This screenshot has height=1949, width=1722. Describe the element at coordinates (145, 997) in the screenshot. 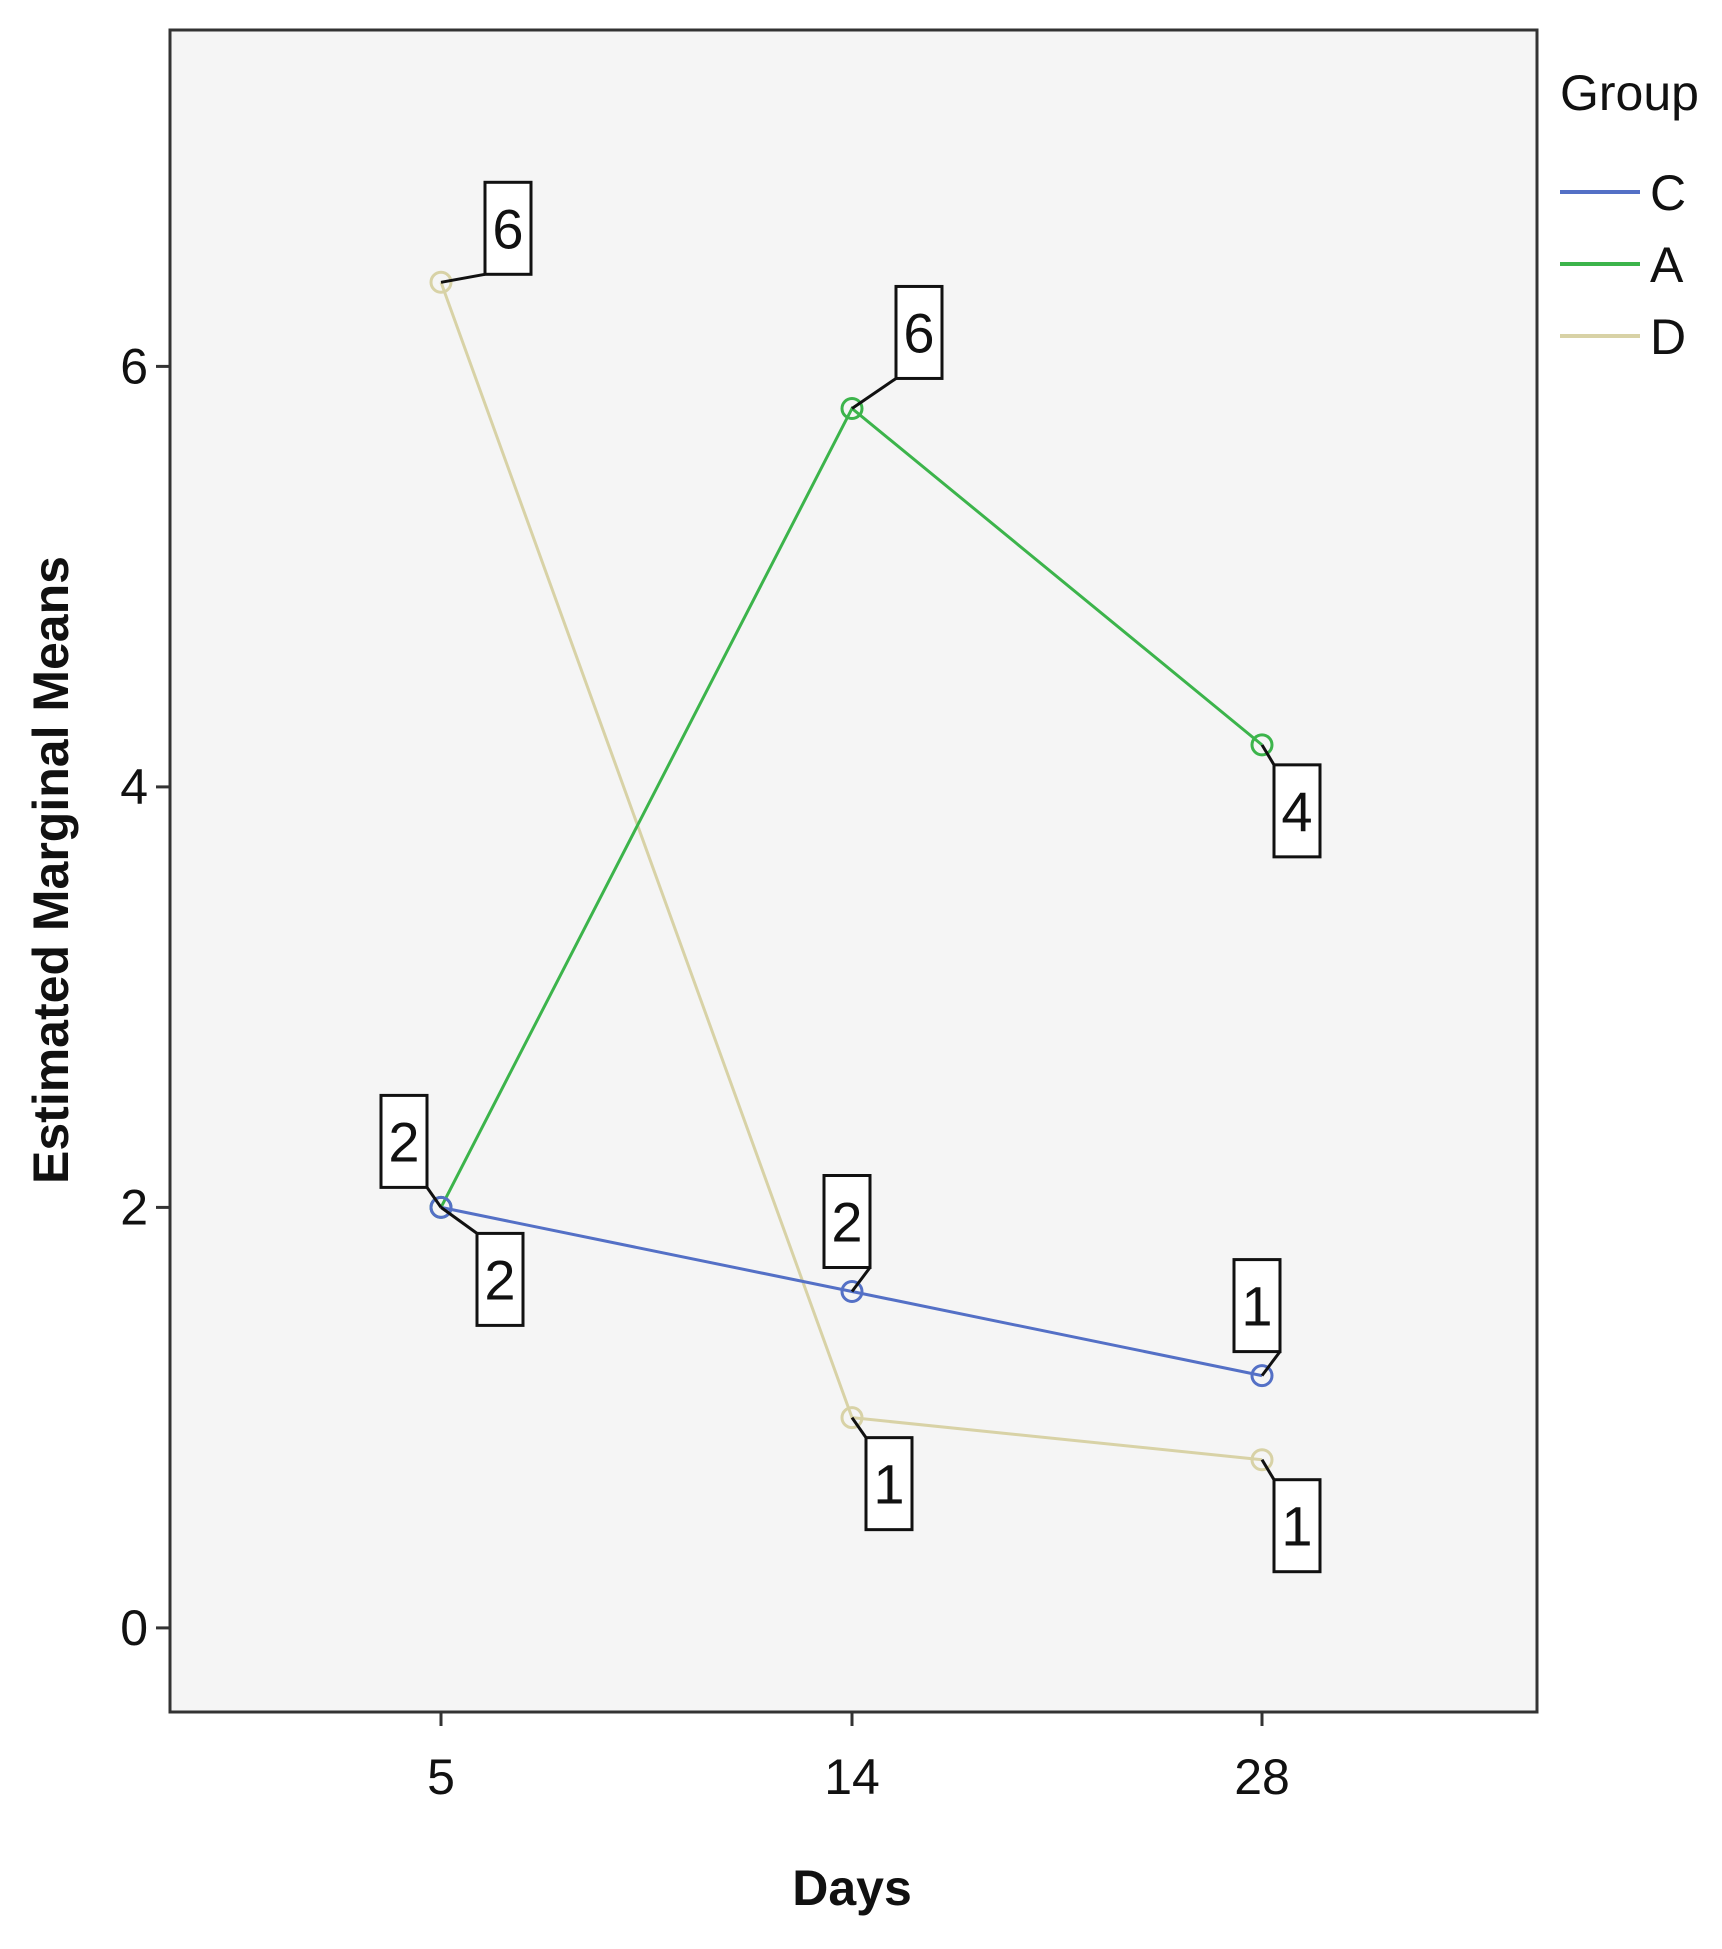

I see `y-axis: 0 2 4 6` at that location.